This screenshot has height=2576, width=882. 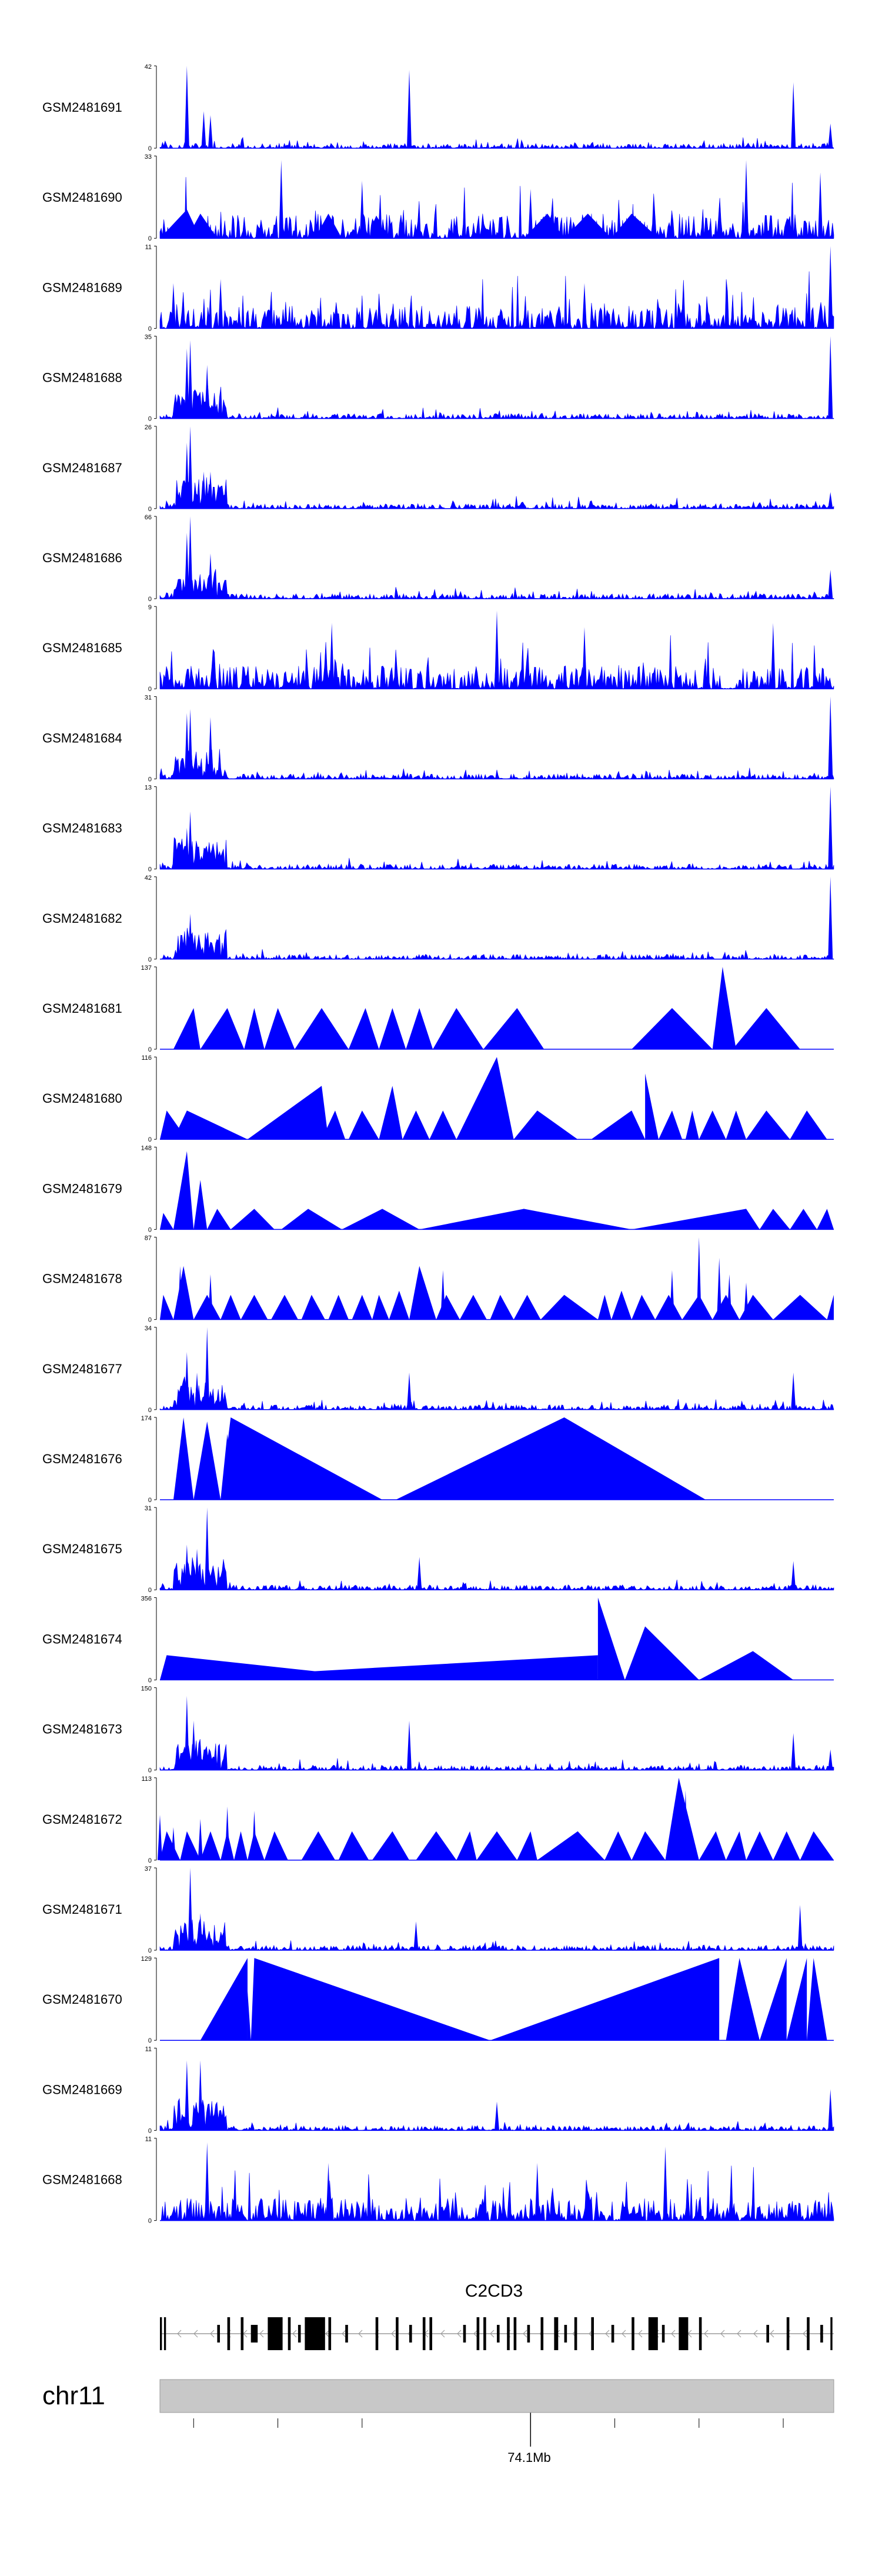 What do you see at coordinates (146, 1058) in the screenshot?
I see `y-max-label: 116` at bounding box center [146, 1058].